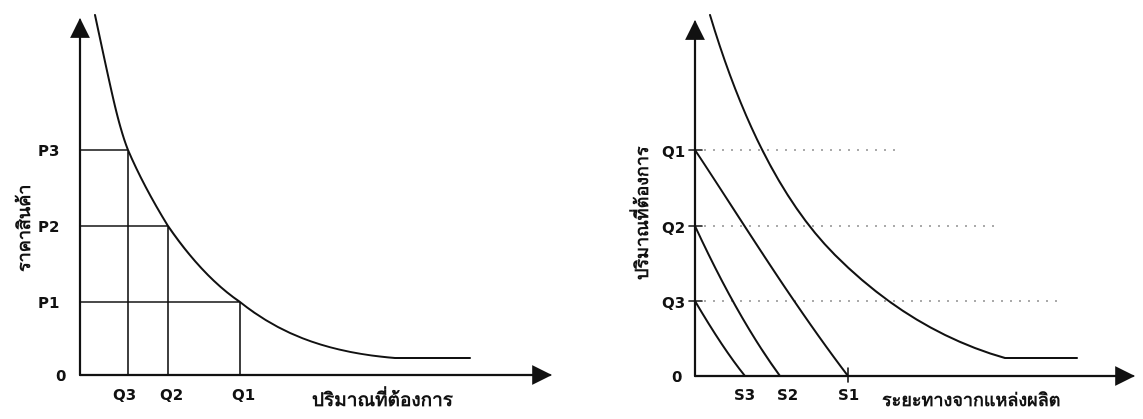 The height and width of the screenshot is (419, 1143). What do you see at coordinates (641, 213) in the screenshot?
I see `right-y-axis-title: ปริมาณที่ต้องการ` at bounding box center [641, 213].